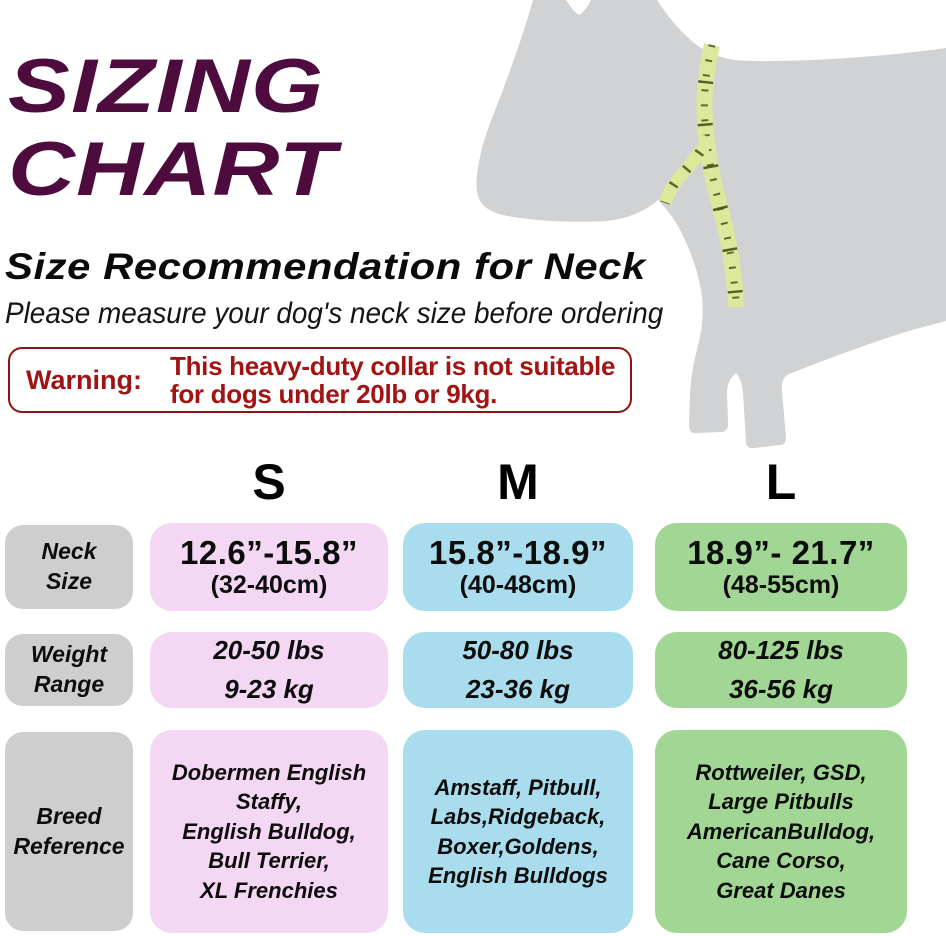 The height and width of the screenshot is (936, 946). What do you see at coordinates (172, 169) in the screenshot?
I see `page-title-line2: CHART` at bounding box center [172, 169].